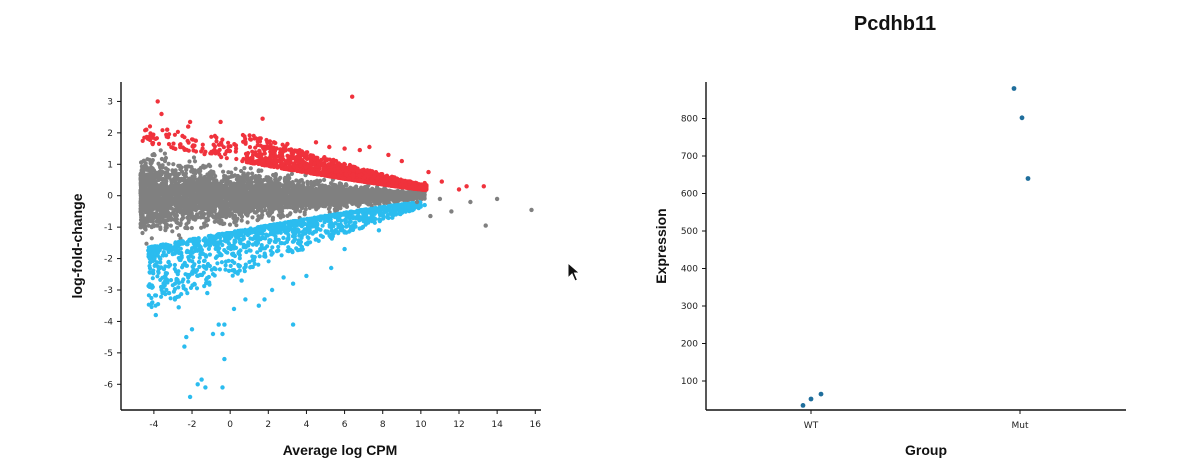 The height and width of the screenshot is (468, 1192). I want to click on md-point-up, so click(250, 147).